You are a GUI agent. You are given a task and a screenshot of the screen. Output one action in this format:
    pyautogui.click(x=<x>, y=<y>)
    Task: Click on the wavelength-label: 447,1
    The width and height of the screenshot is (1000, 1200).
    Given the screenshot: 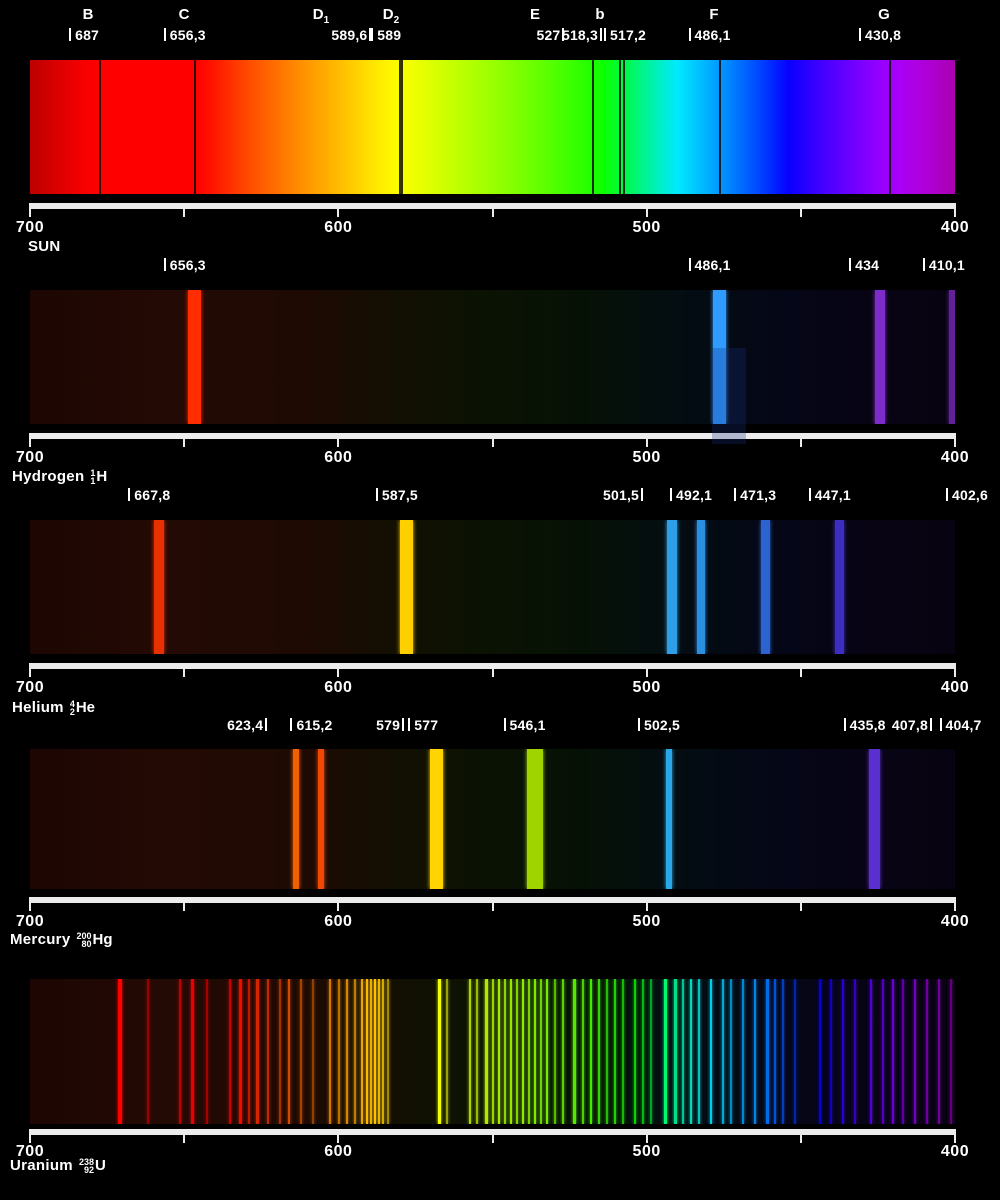 What is the action you would take?
    pyautogui.click(x=832, y=495)
    